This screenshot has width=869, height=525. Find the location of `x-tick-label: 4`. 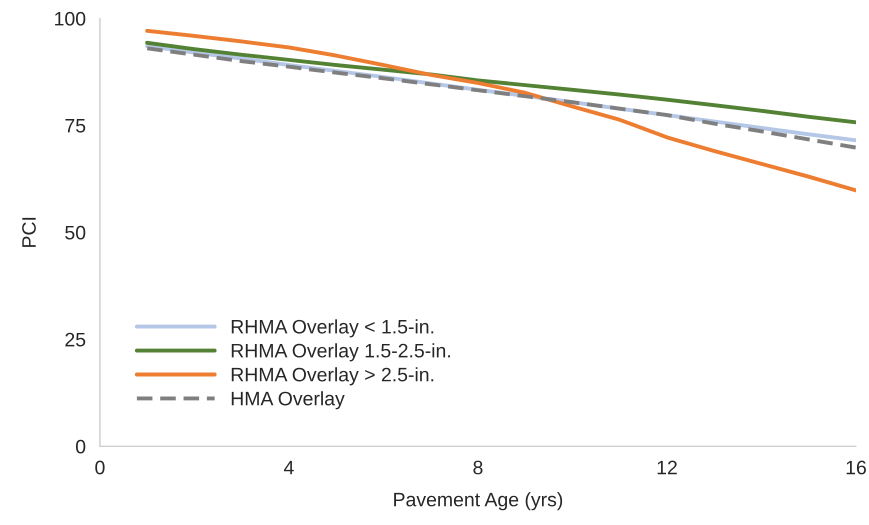

x-tick-label: 4 is located at coordinates (289, 467).